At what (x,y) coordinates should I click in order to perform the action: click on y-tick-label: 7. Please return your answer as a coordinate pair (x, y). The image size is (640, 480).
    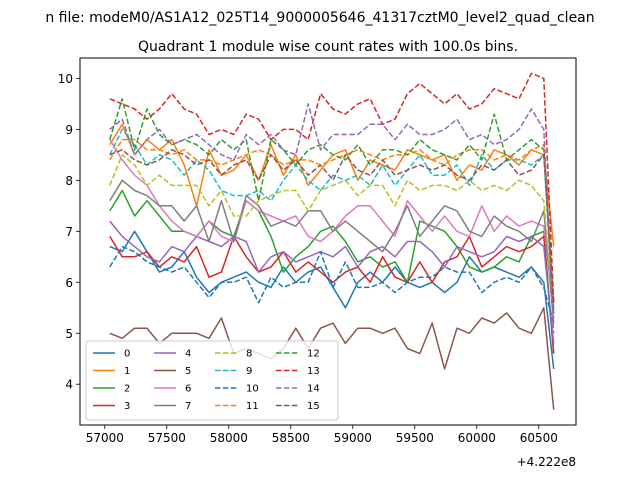
    Looking at the image, I should click on (69, 232).